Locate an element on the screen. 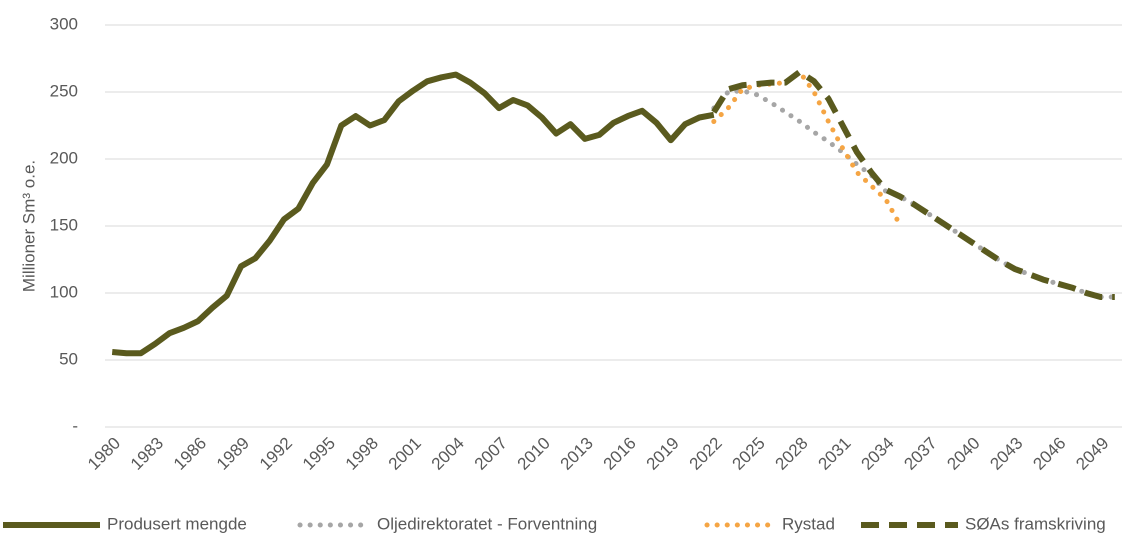 The height and width of the screenshot is (540, 1144). legend-label: Rystad is located at coordinates (808, 523).